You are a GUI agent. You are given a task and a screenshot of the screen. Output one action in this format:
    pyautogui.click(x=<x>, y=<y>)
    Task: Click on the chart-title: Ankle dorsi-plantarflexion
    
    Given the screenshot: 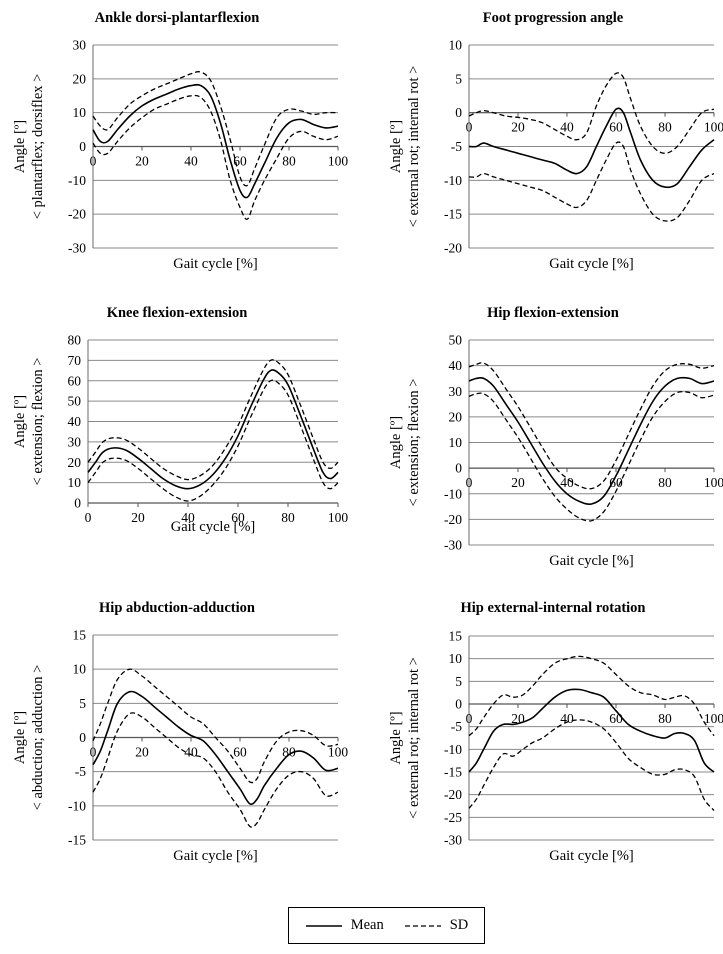 What is the action you would take?
    pyautogui.click(x=177, y=18)
    